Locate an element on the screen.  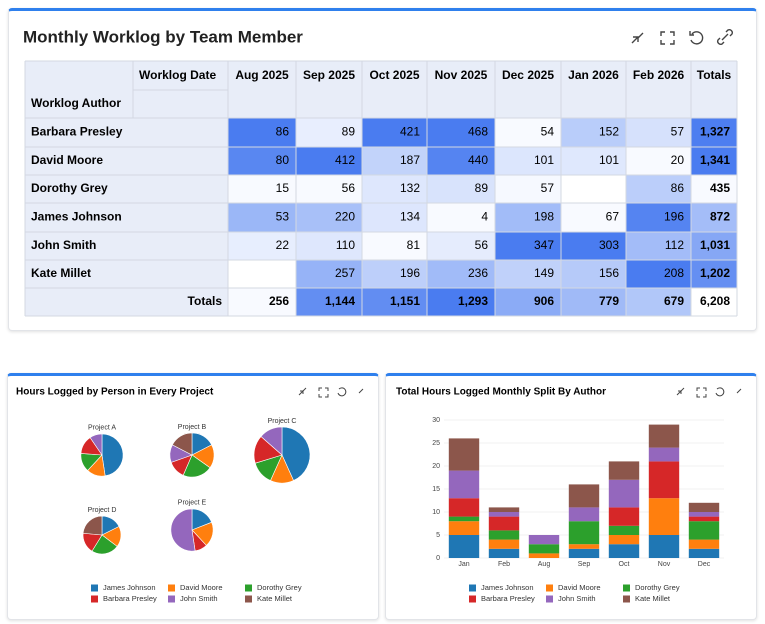
cell-value: 4 is located at coordinates (484, 217).